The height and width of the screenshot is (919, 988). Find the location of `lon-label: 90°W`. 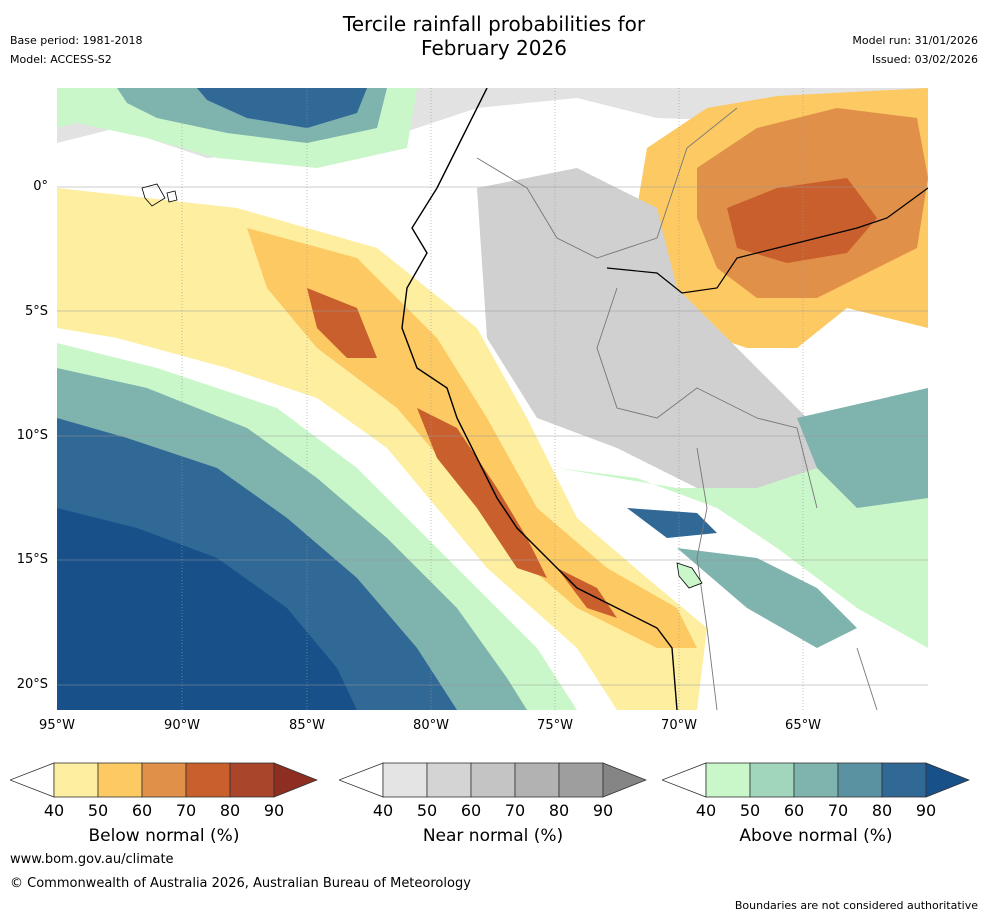

lon-label: 90°W is located at coordinates (182, 725).